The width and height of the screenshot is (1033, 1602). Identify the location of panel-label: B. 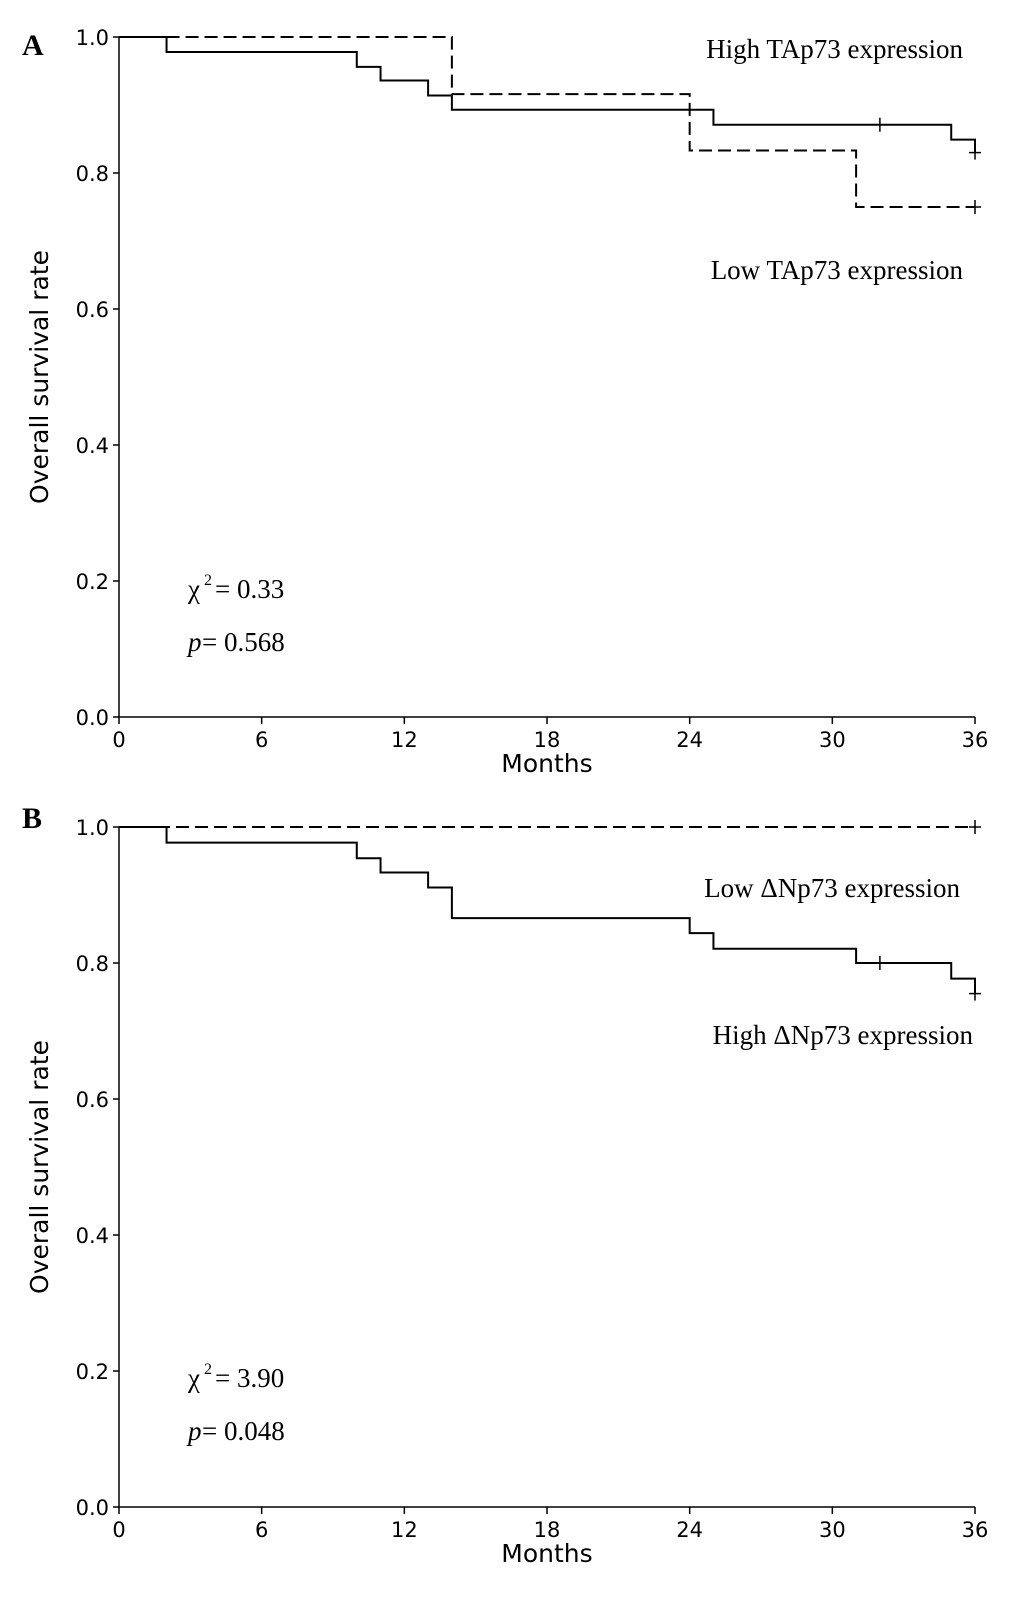
(32, 818).